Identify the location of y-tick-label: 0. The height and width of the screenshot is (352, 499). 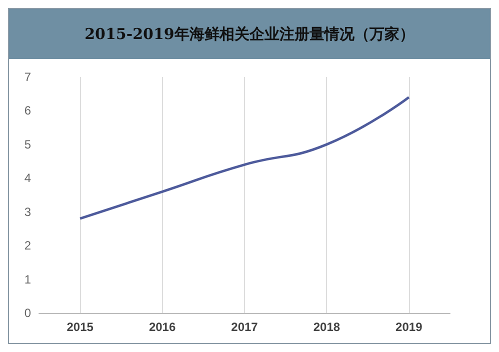
(28, 313).